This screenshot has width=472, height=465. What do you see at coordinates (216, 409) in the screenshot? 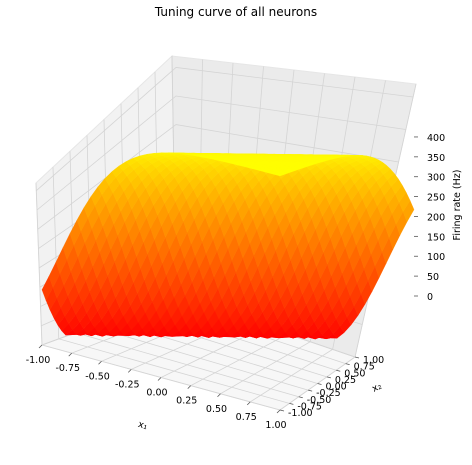
I see `x-tick-label-6: 0.50` at bounding box center [216, 409].